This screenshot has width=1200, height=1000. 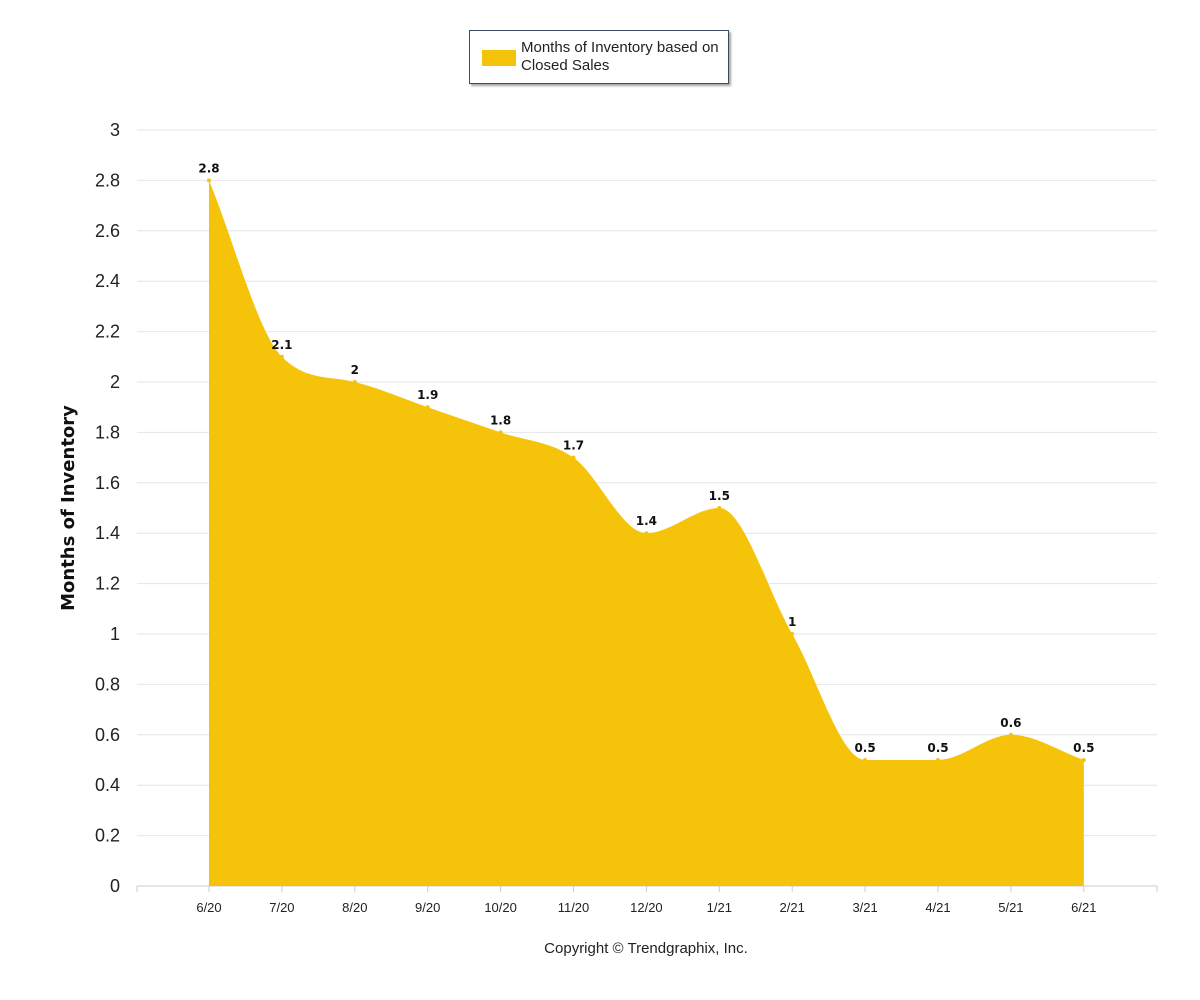 What do you see at coordinates (107, 836) in the screenshot?
I see `y-tick-label: 0.2` at bounding box center [107, 836].